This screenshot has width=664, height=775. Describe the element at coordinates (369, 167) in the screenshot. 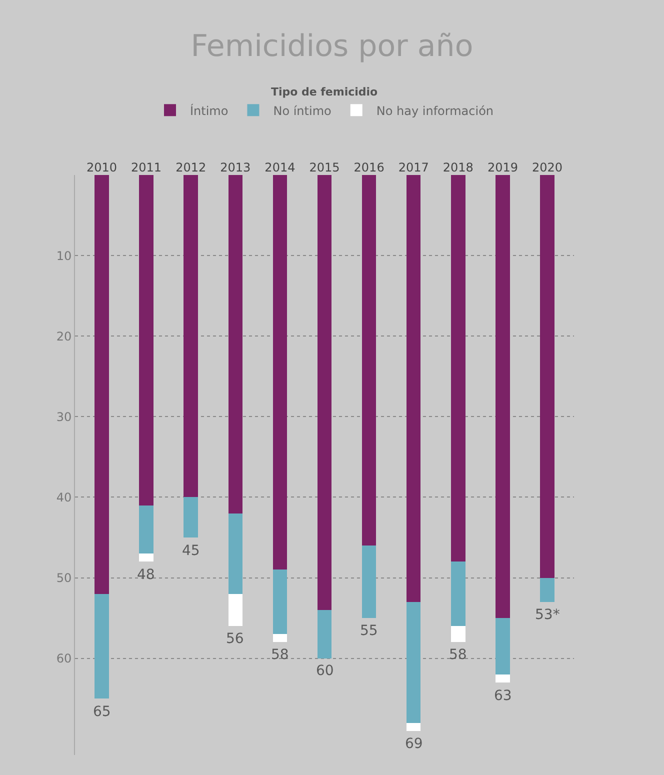

I see `x-tick-label: 2016` at that location.